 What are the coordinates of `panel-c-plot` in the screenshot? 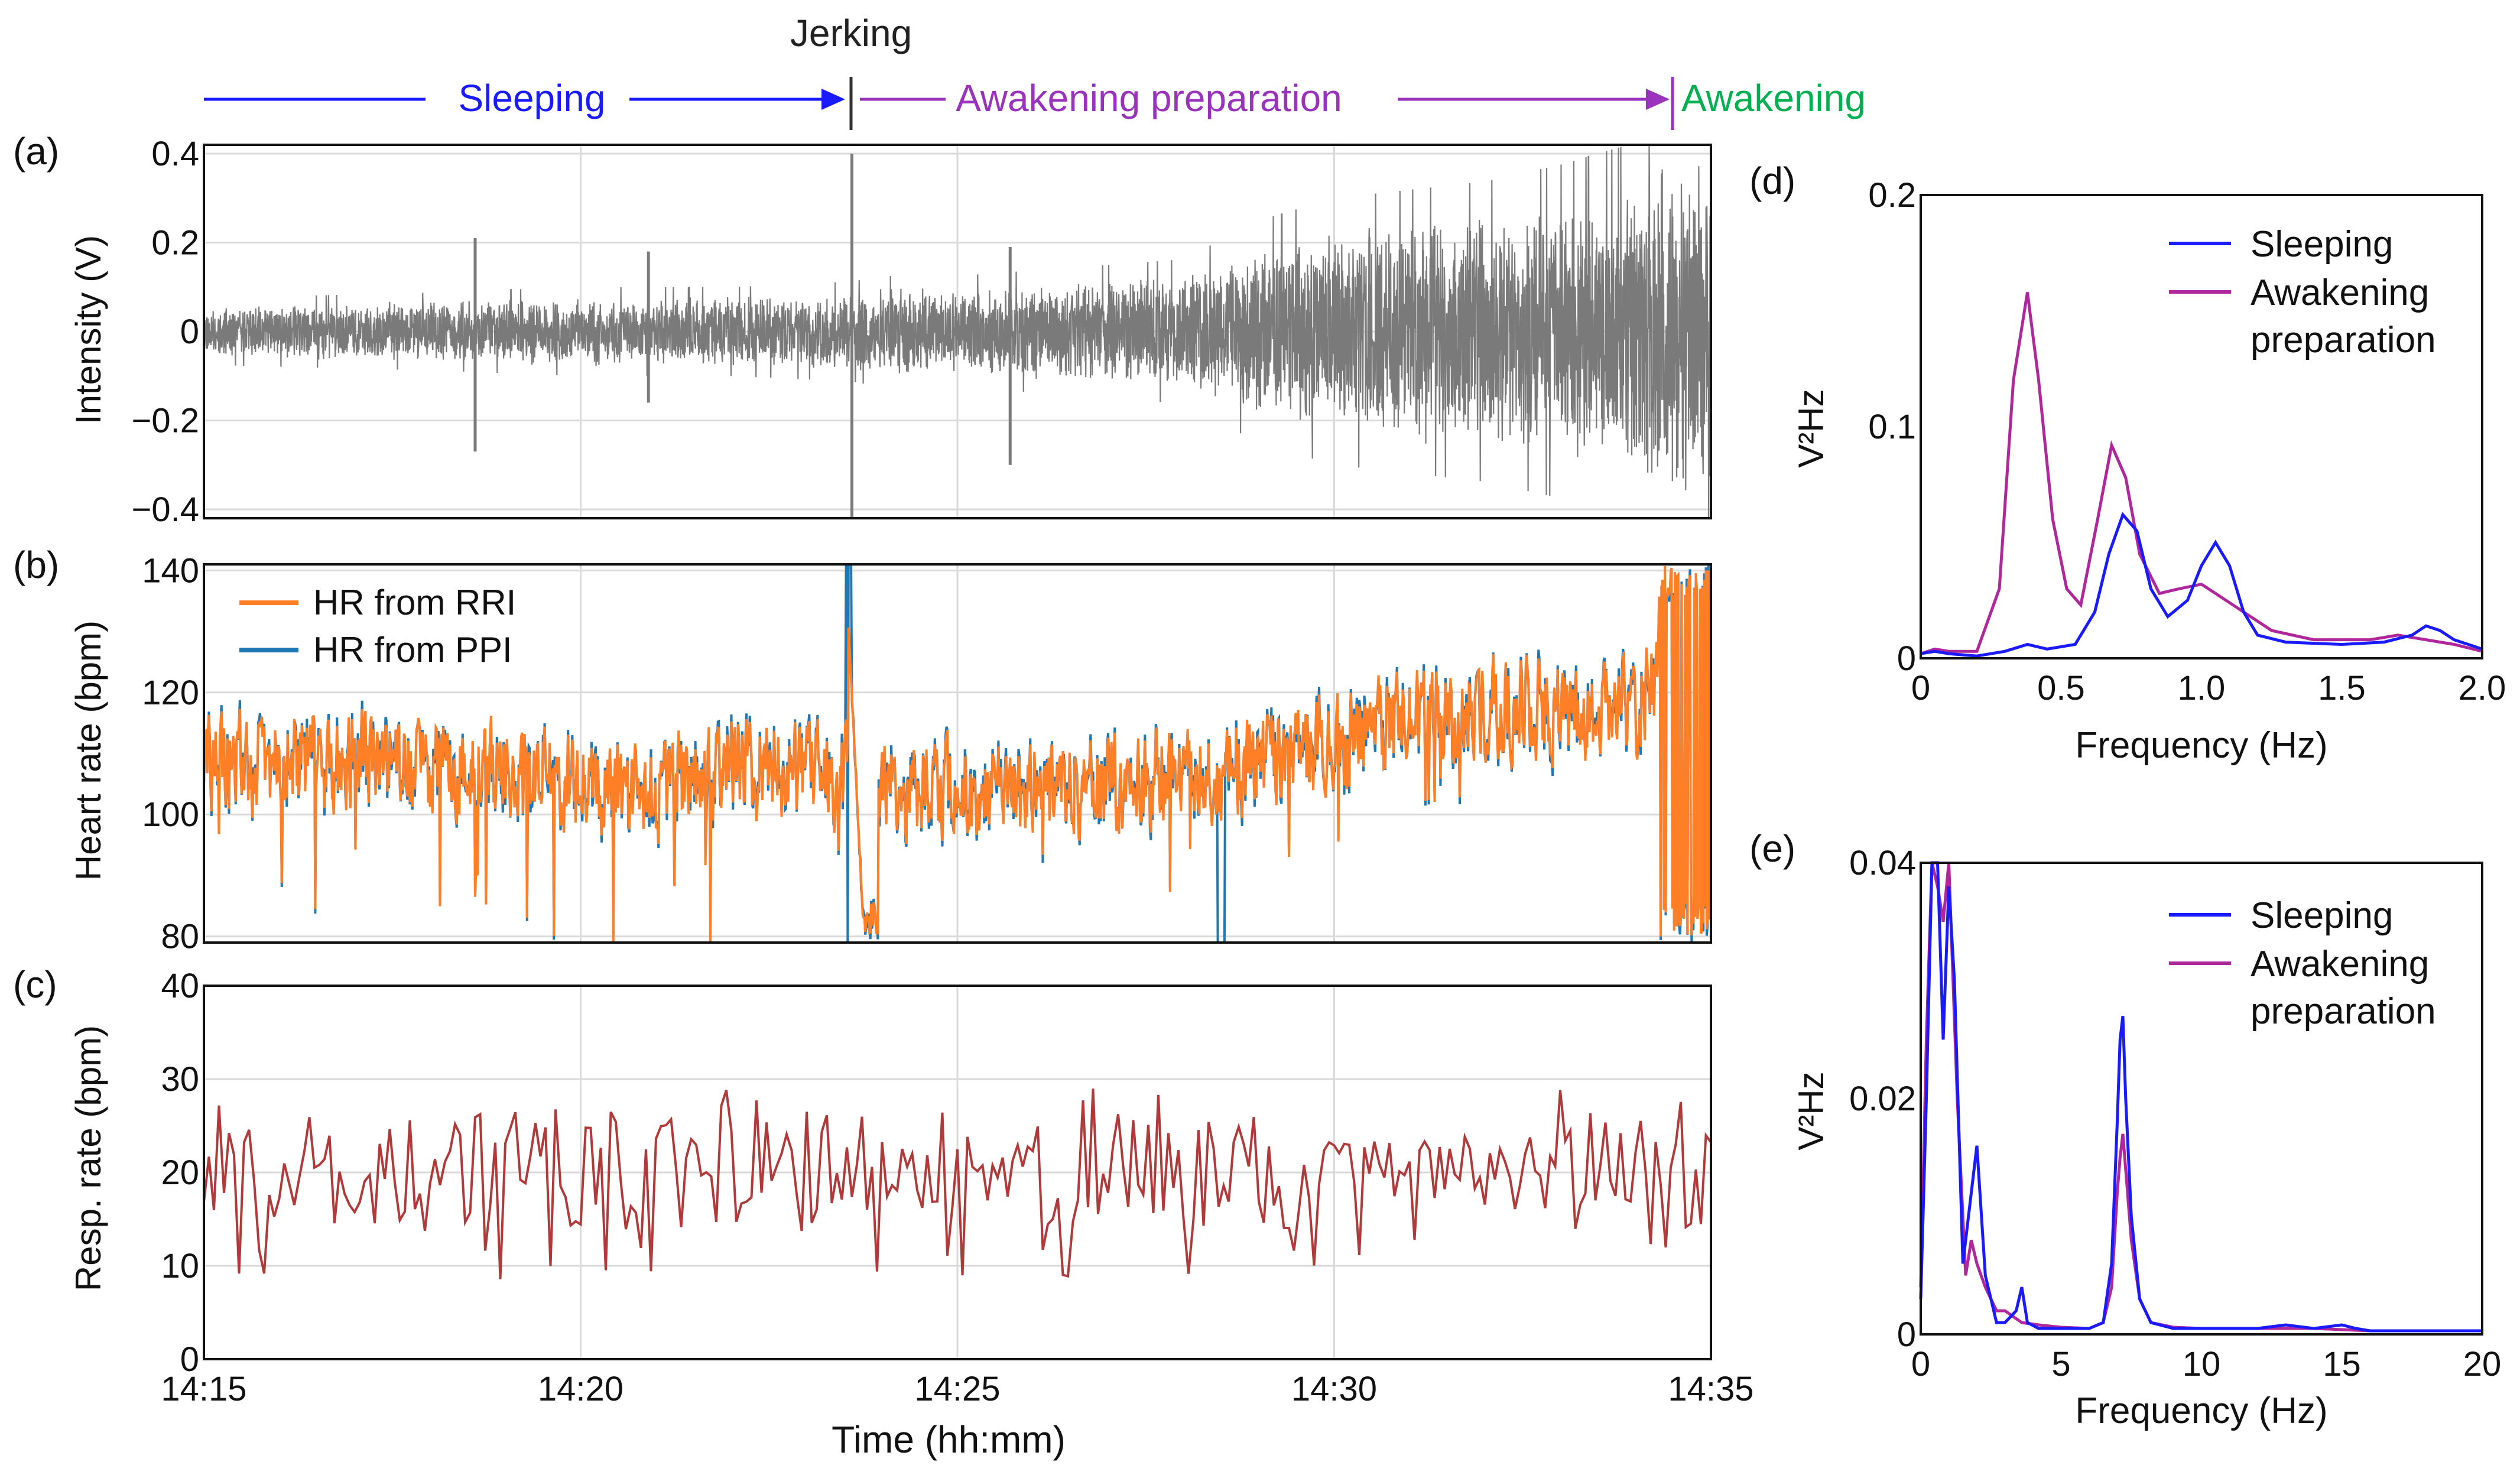 It's located at (958, 1184).